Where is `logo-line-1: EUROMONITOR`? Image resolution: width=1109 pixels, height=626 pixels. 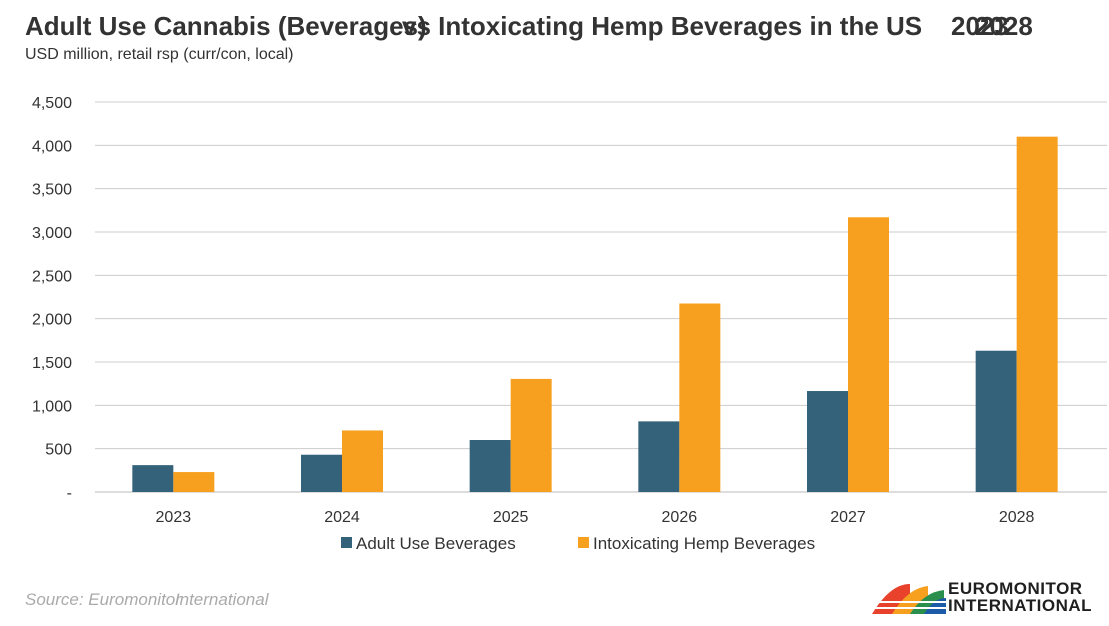 logo-line-1: EUROMONITOR is located at coordinates (1015, 588).